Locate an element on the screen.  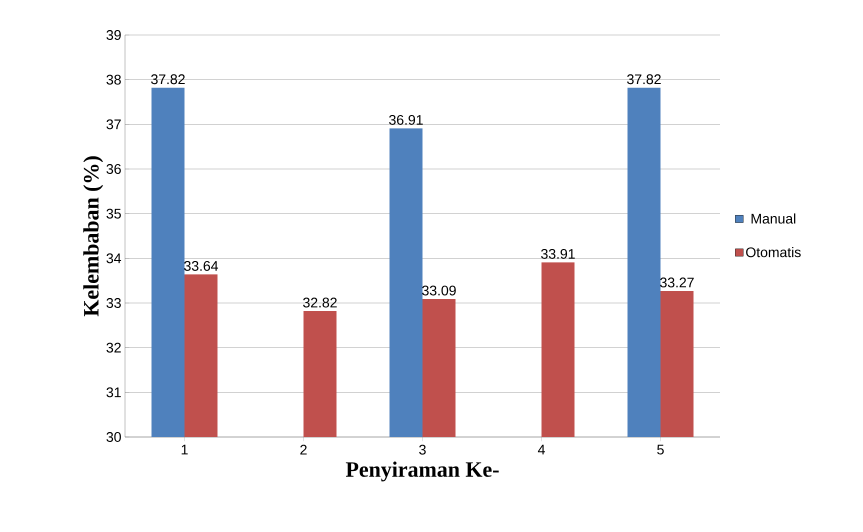
data-label: 32.82 is located at coordinates (320, 303).